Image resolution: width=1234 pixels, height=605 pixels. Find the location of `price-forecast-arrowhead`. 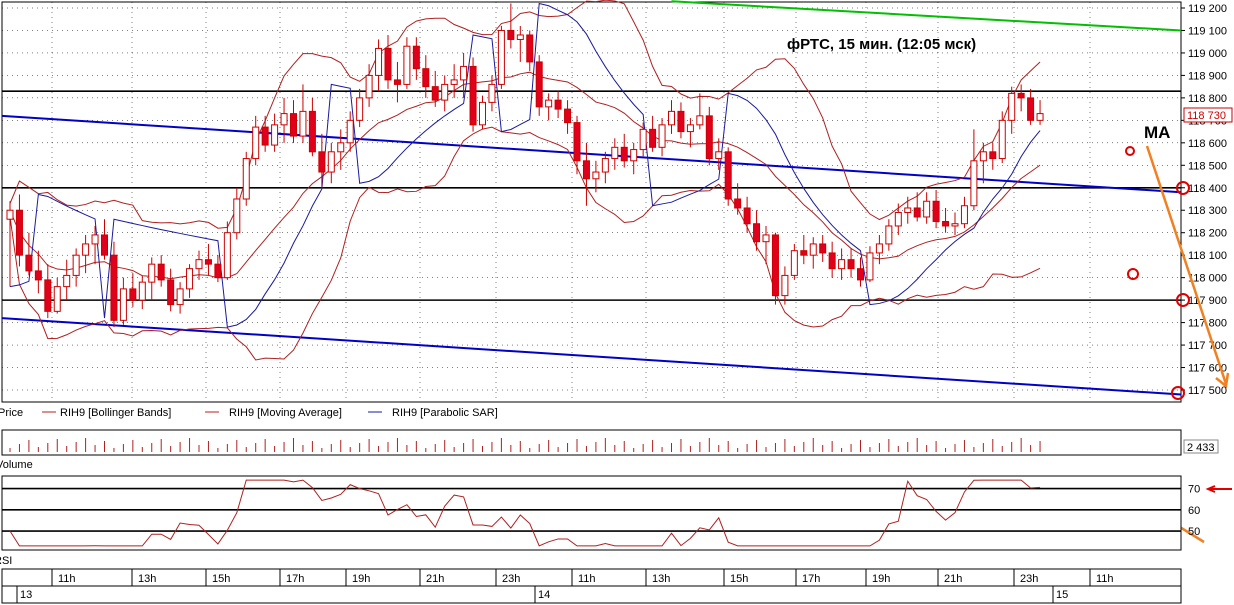

price-forecast-arrowhead is located at coordinates (1222, 380).